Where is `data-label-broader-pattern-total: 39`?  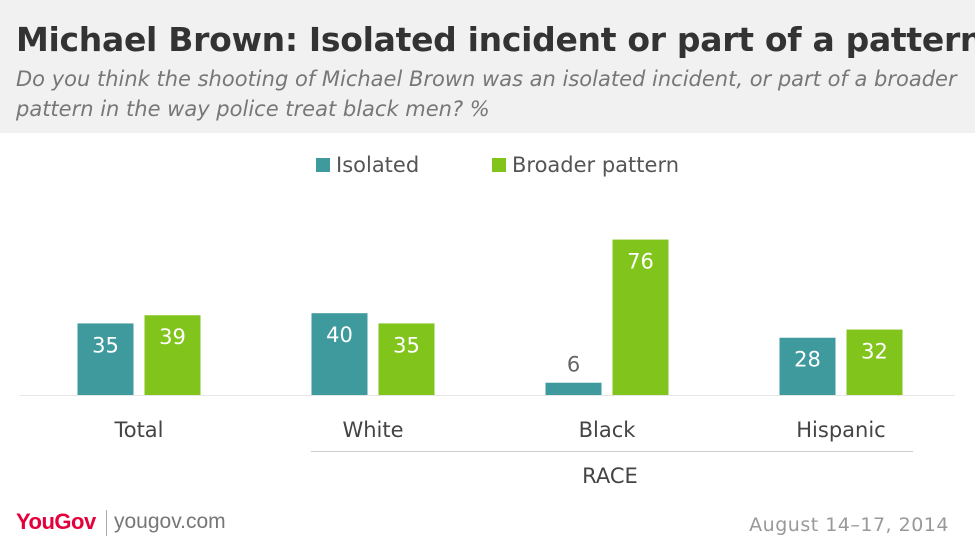 data-label-broader-pattern-total: 39 is located at coordinates (172, 337).